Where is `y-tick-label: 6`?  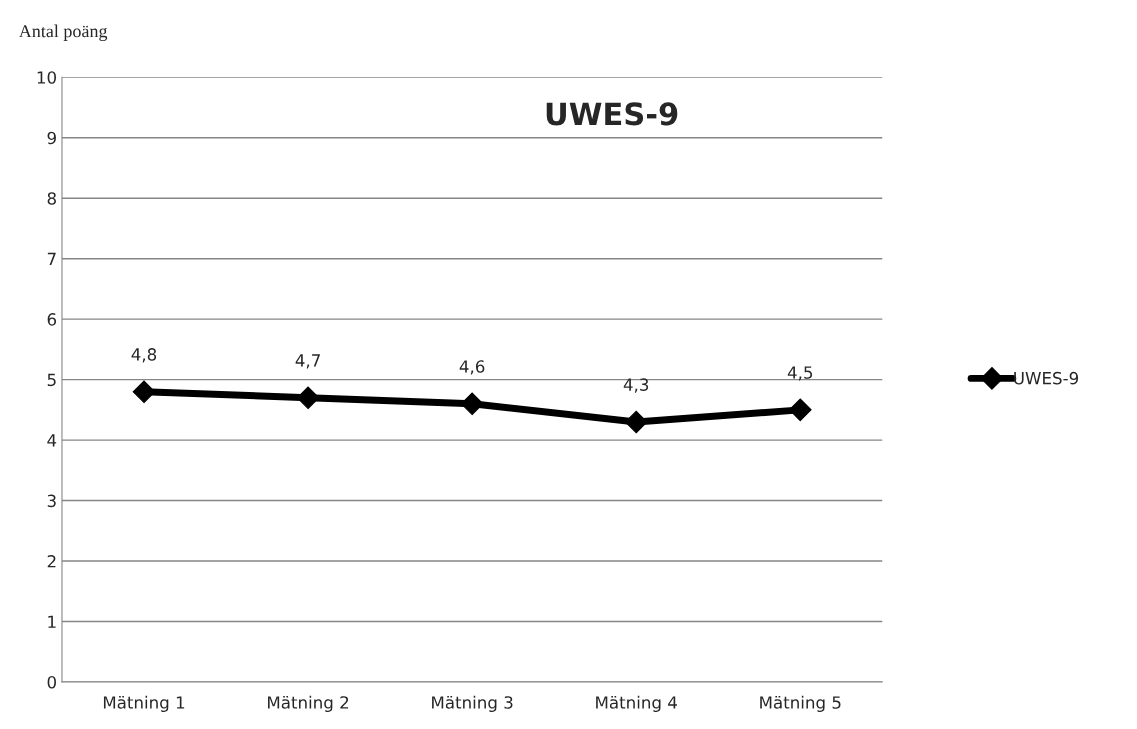 y-tick-label: 6 is located at coordinates (52, 319).